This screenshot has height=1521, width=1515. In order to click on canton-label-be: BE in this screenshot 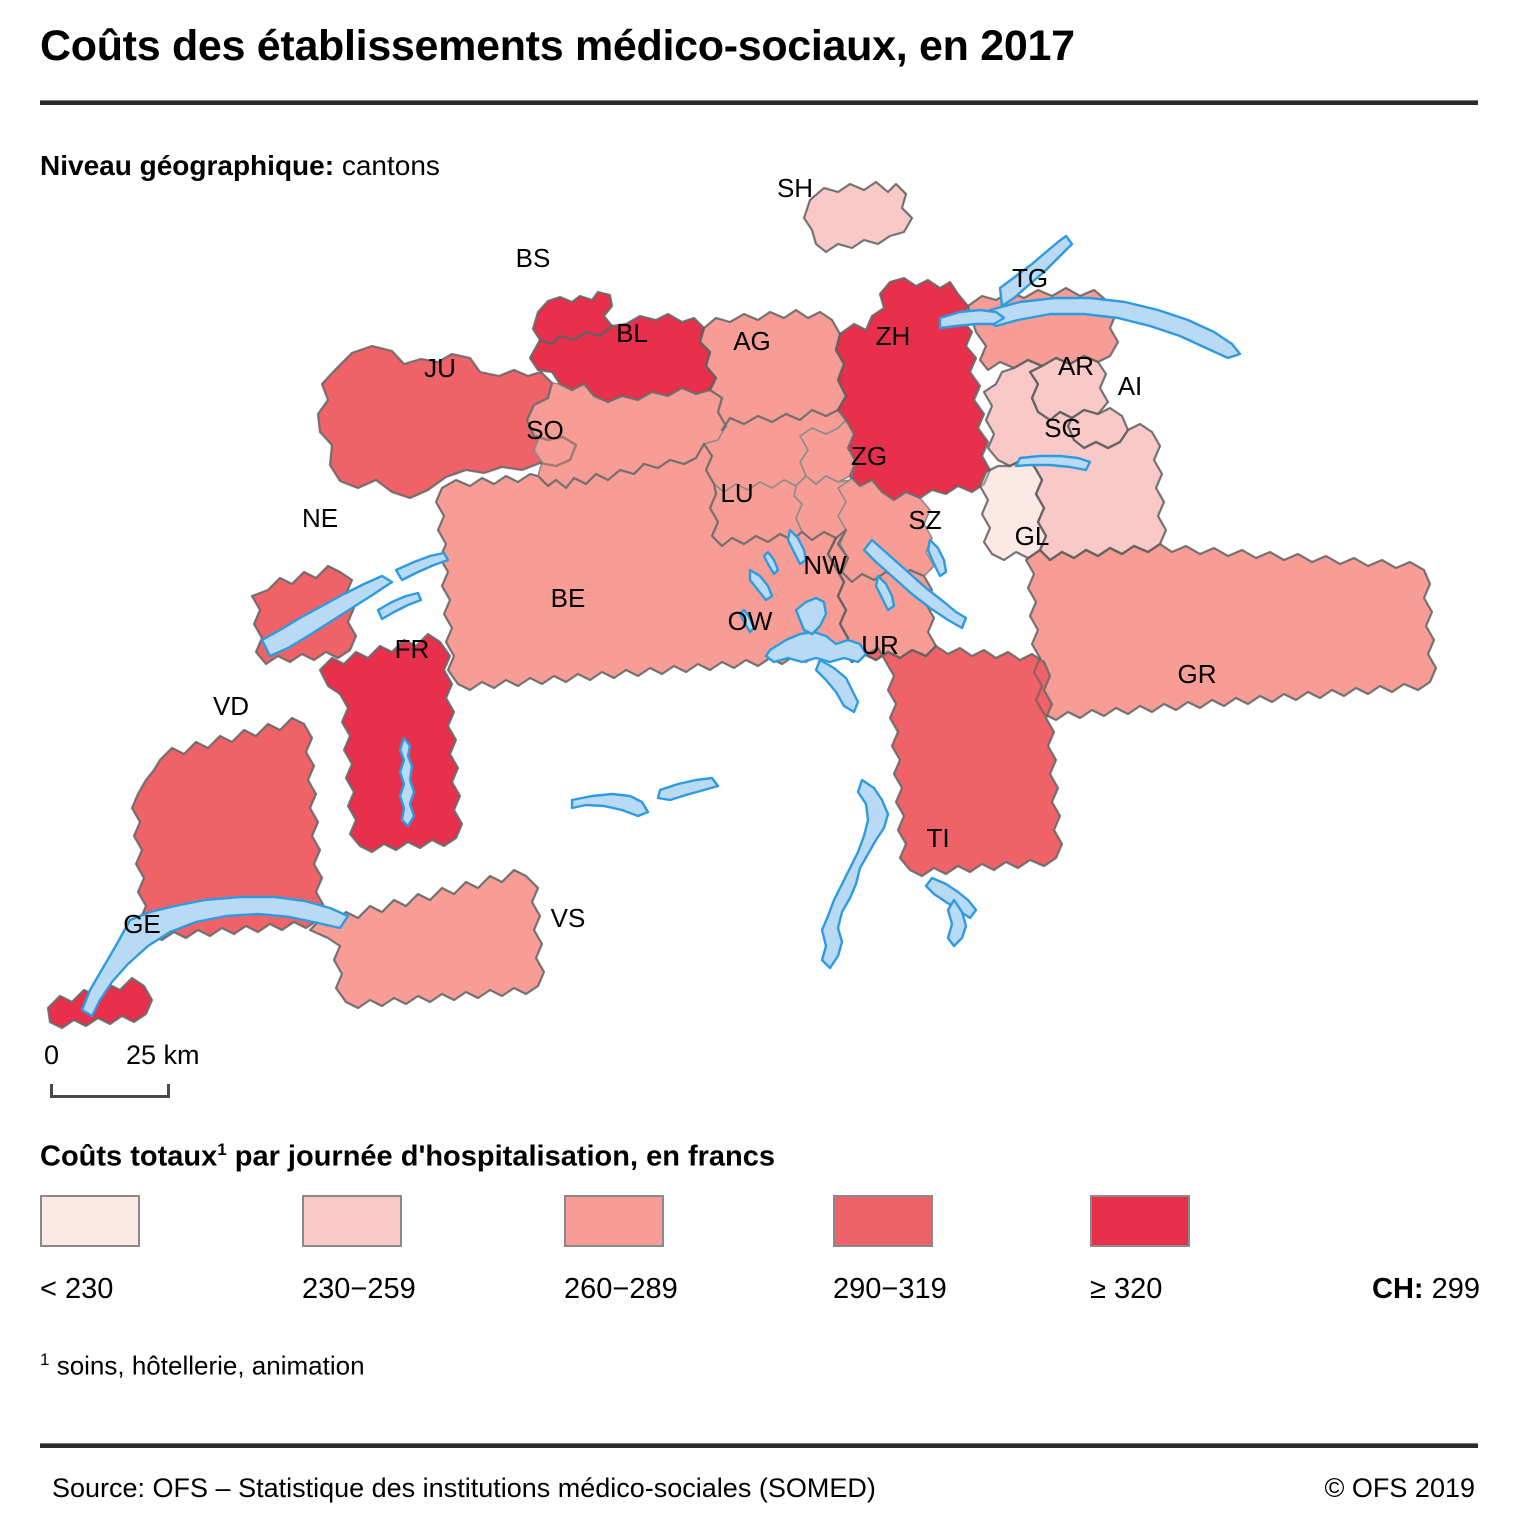, I will do `click(568, 598)`.